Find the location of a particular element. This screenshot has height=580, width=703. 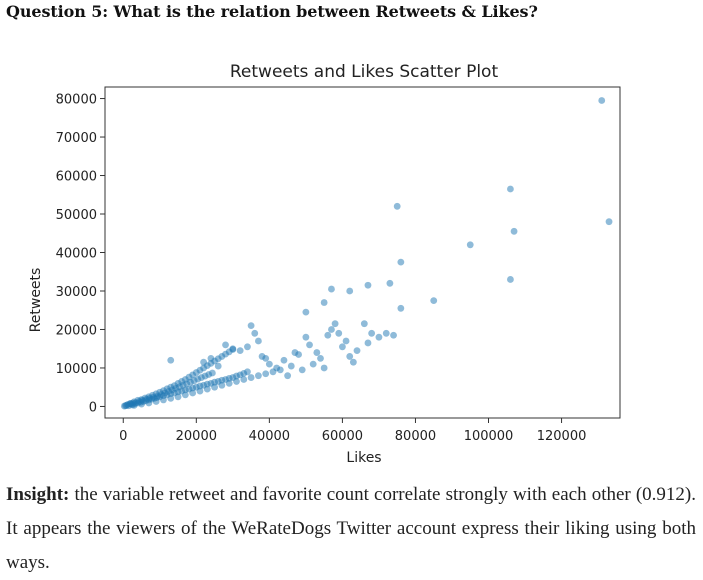

y-tick-label: 0 is located at coordinates (93, 407).